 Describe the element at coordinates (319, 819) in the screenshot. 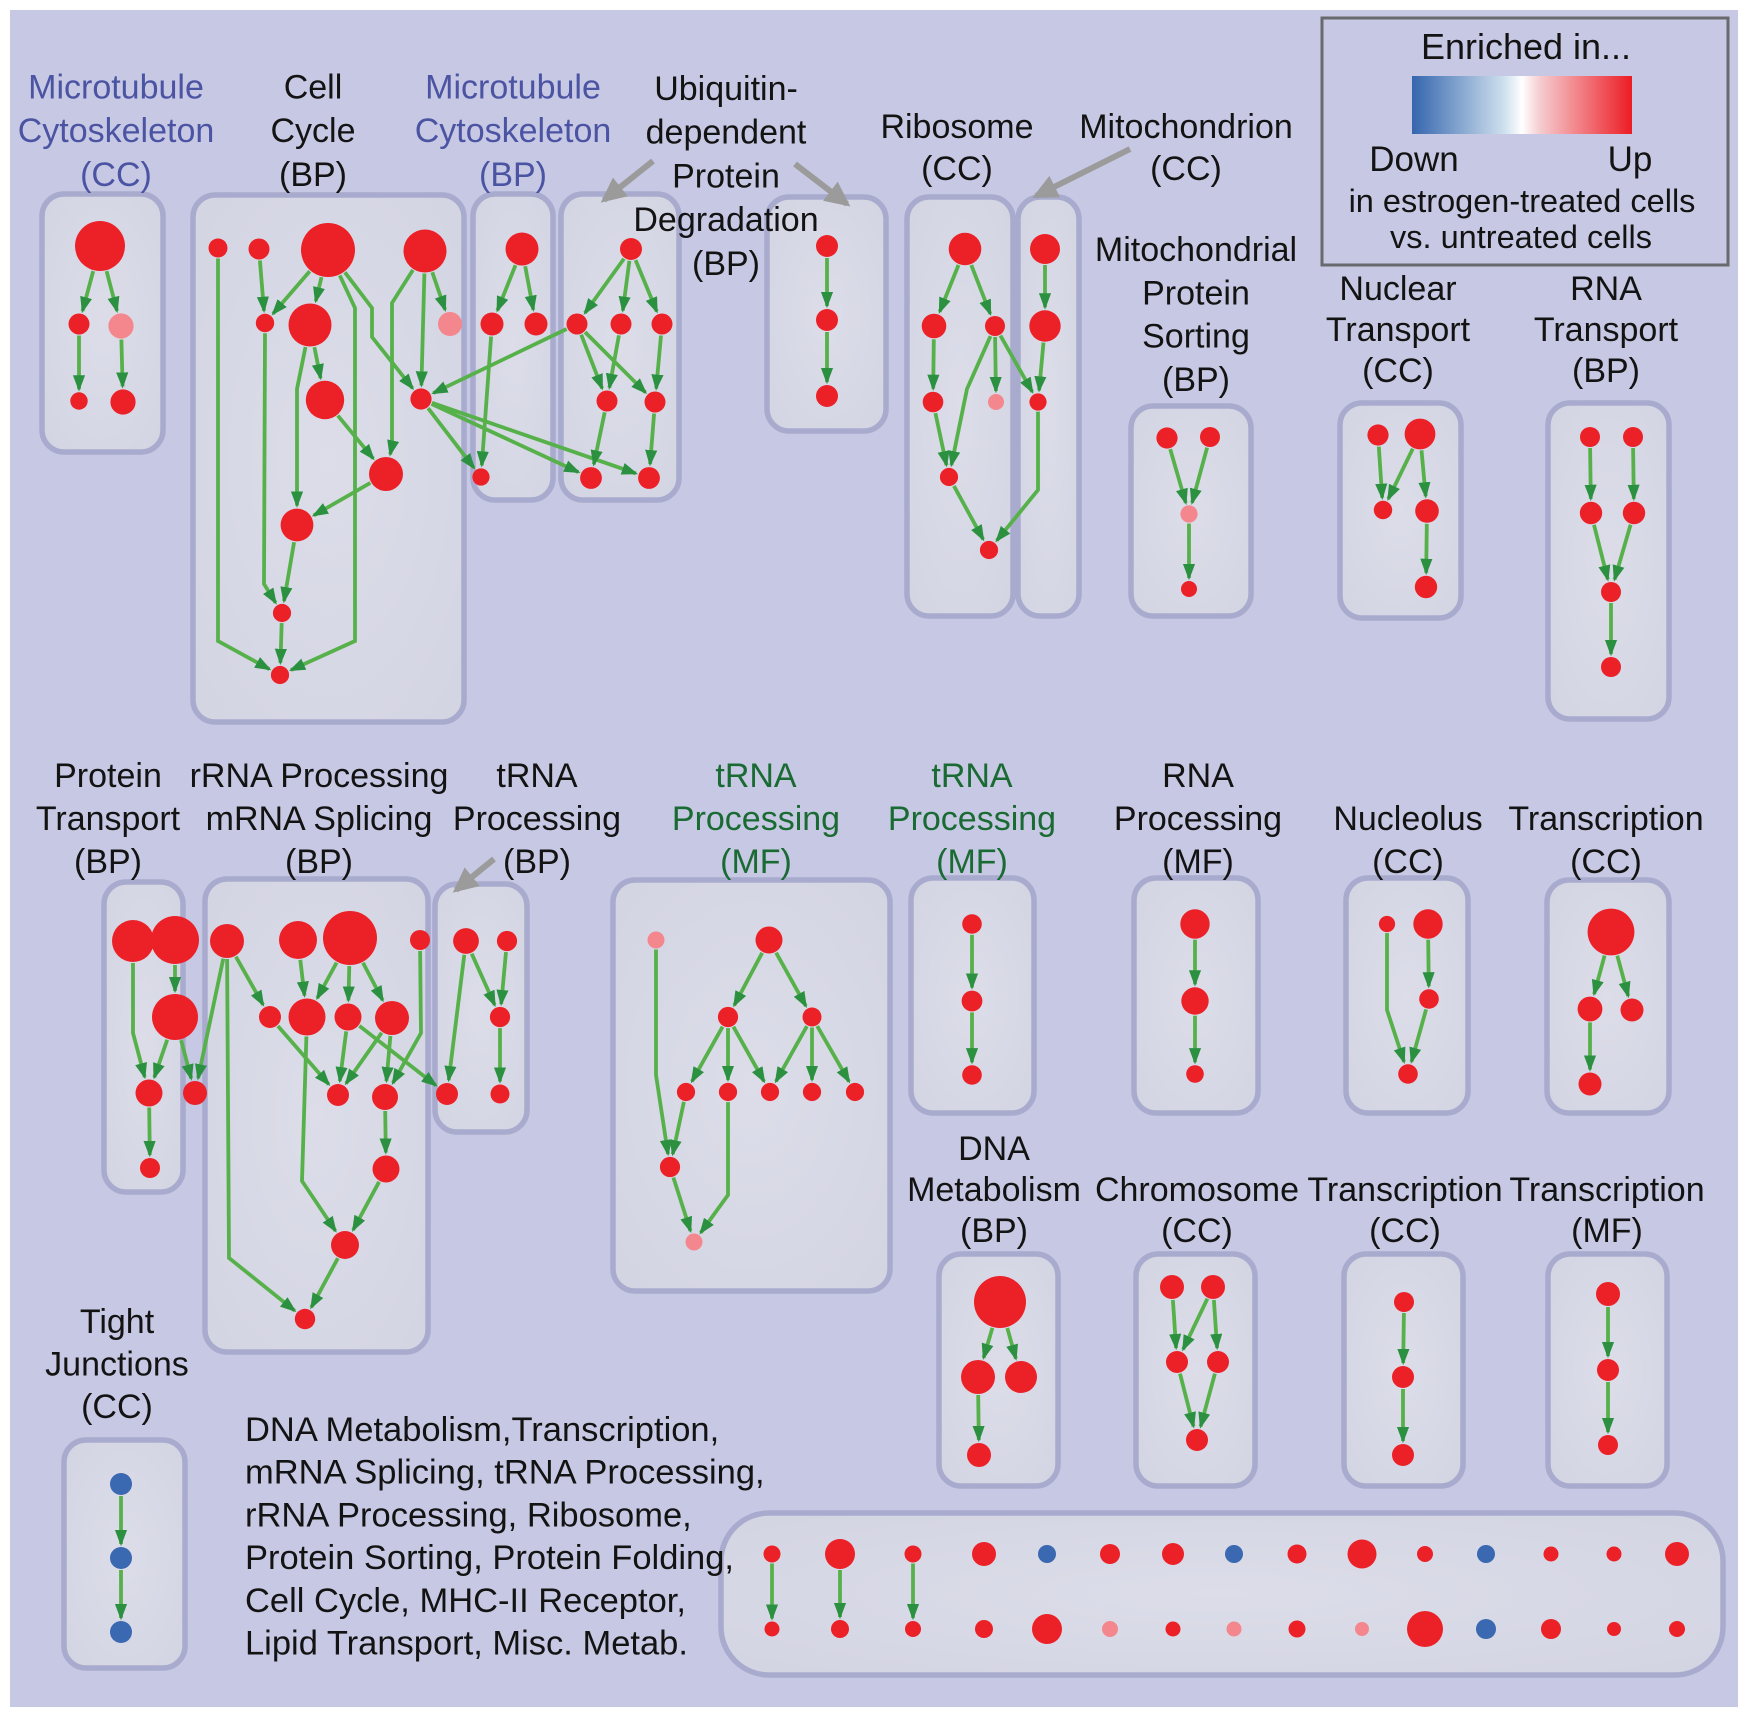

I see `svg-text: mRNA Splicing` at that location.